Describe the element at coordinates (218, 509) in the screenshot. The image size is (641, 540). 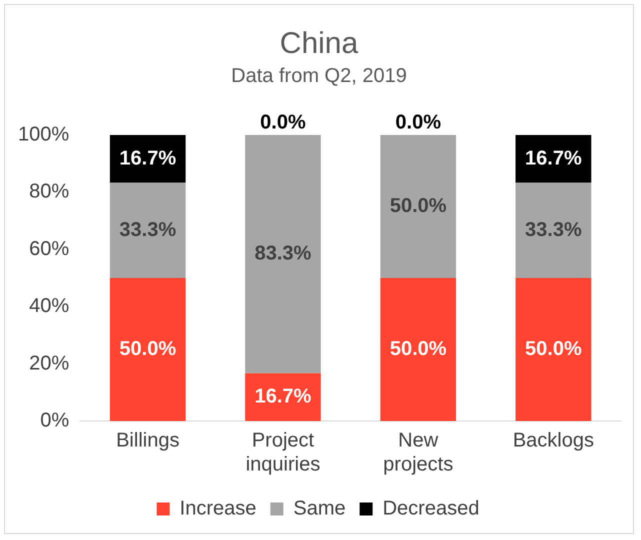
I see `legend-label: Increase` at that location.